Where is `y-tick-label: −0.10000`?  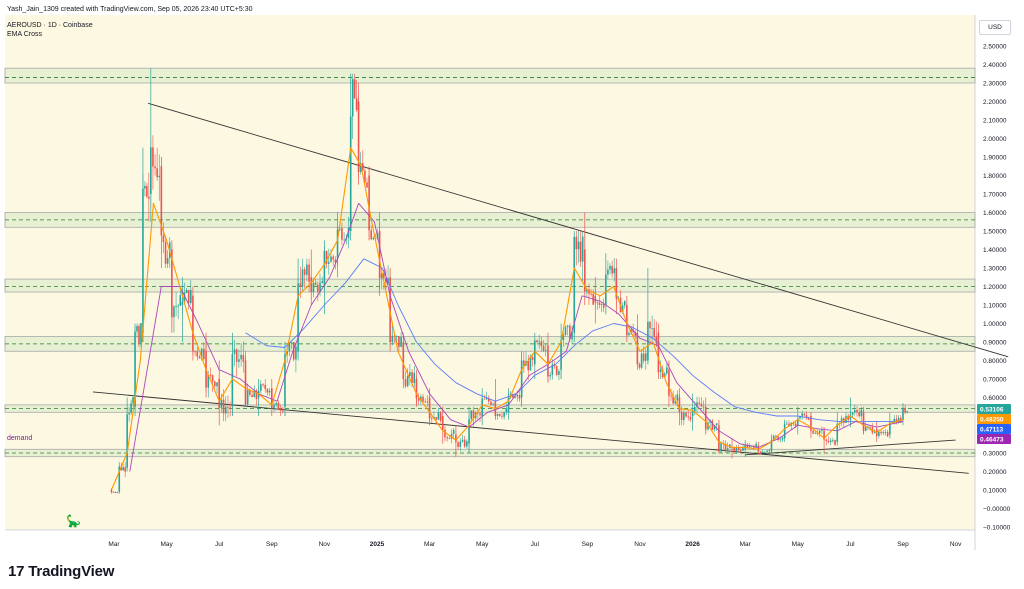 y-tick-label: −0.10000 is located at coordinates (997, 528).